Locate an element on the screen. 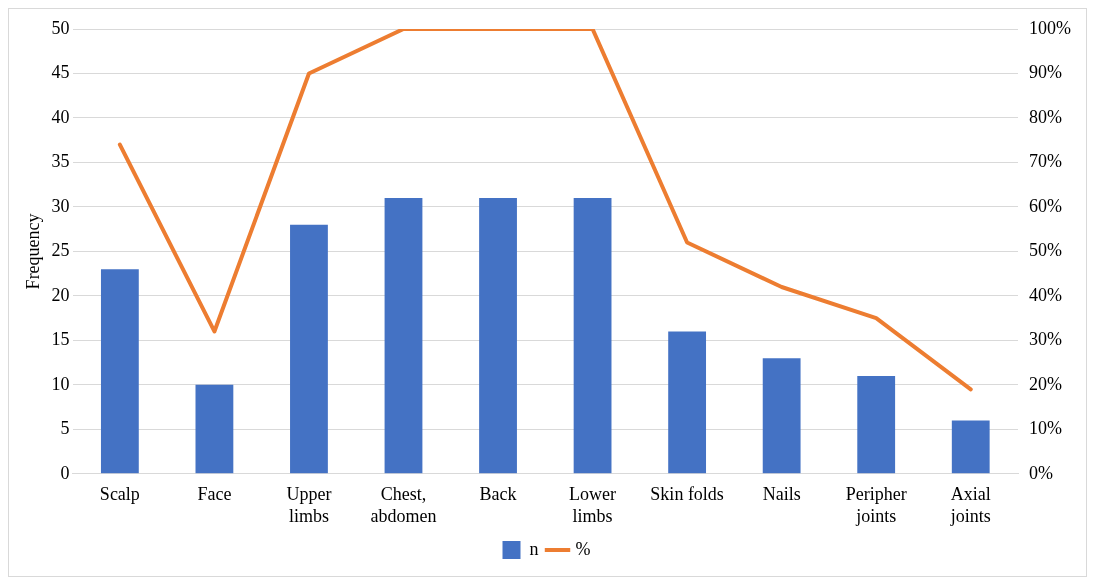  y-tick-label: 10 is located at coordinates (60, 383).